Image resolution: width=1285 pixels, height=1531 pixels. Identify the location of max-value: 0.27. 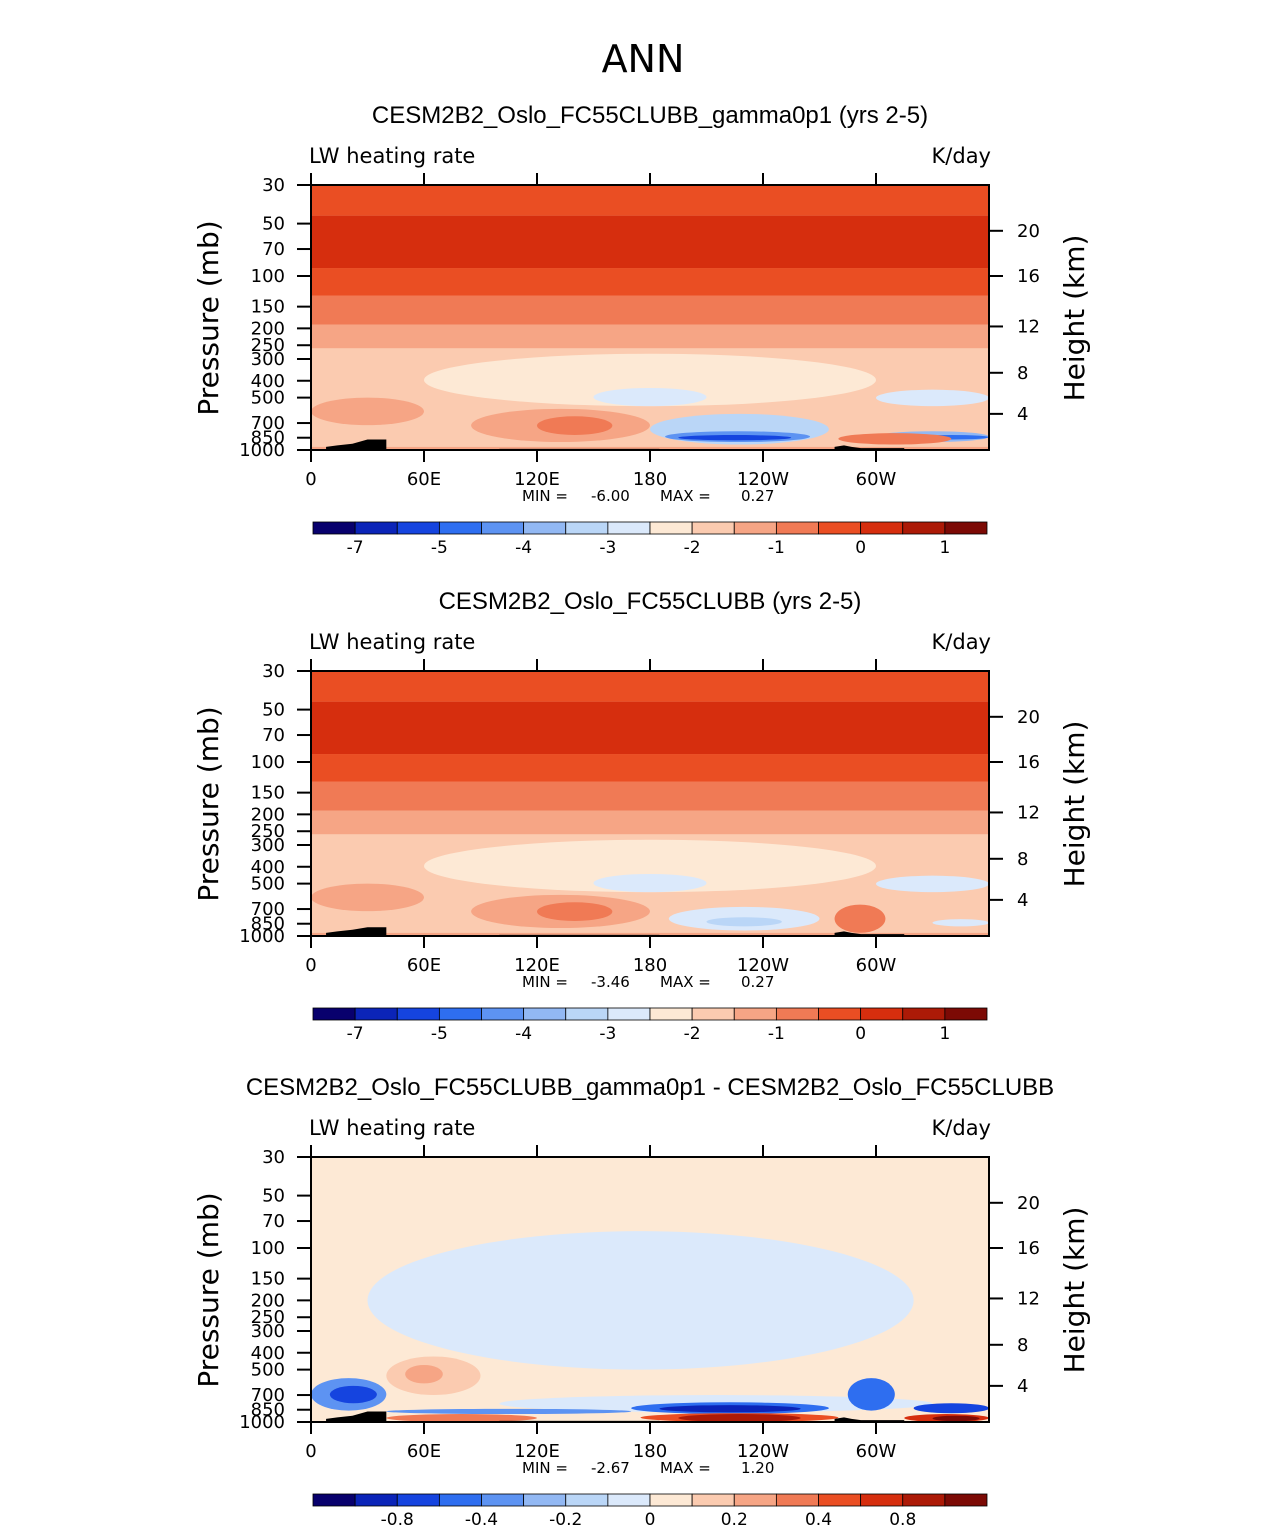
(757, 982).